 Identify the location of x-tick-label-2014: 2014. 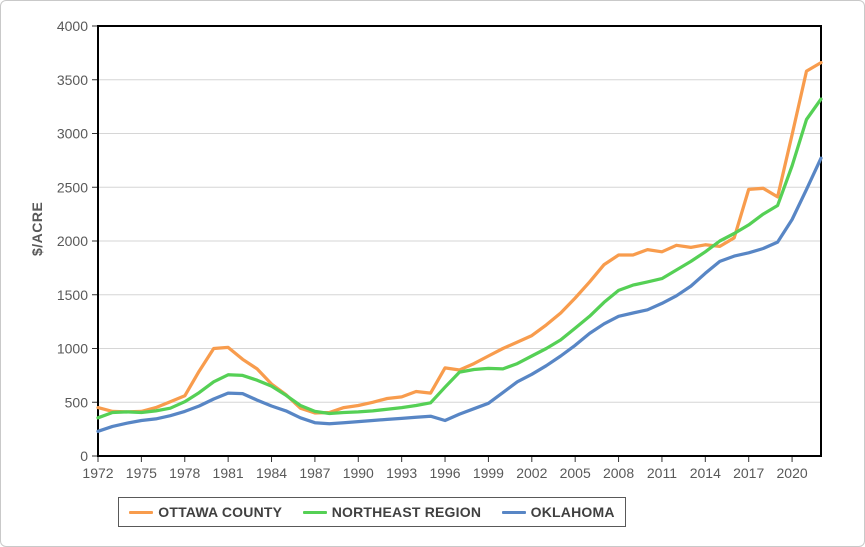
(705, 473).